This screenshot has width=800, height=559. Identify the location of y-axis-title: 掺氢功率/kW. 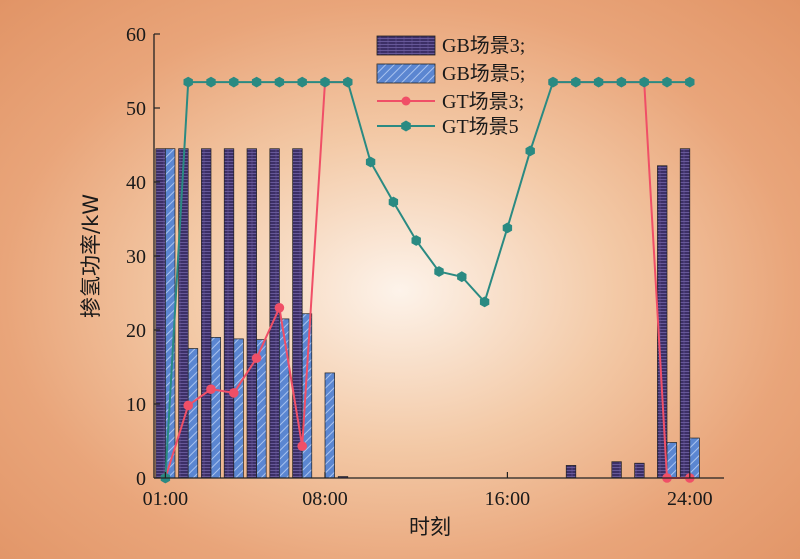
(91, 256).